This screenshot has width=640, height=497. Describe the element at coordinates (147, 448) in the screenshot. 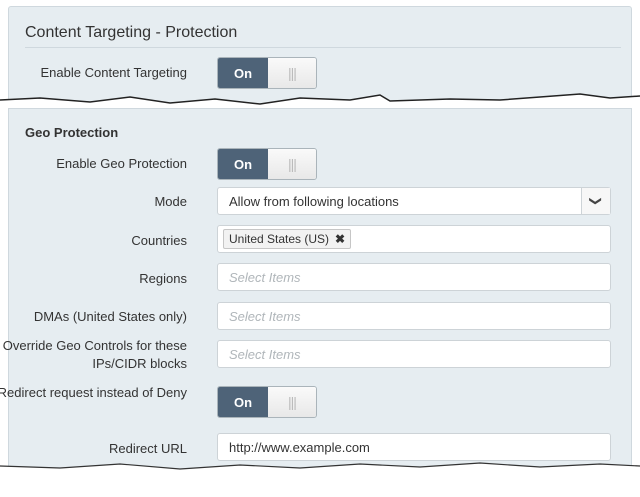

I see `redirect-url-label: Redirect URL` at that location.